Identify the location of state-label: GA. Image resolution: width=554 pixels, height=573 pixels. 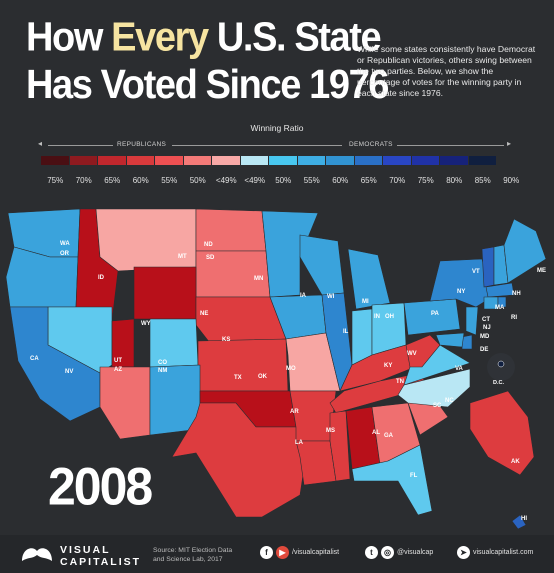
(389, 436).